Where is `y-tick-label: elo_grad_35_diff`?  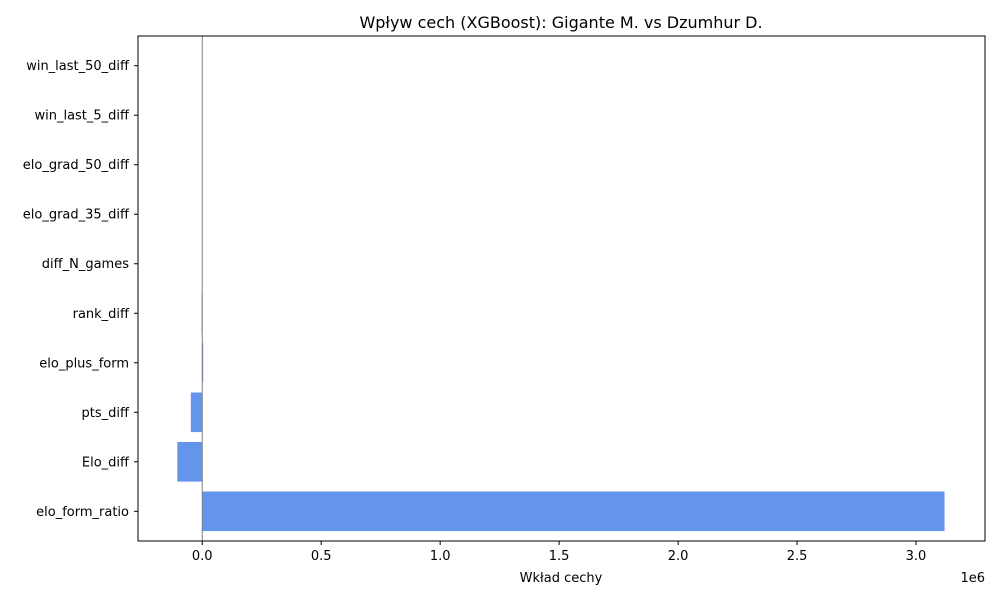 y-tick-label: elo_grad_35_diff is located at coordinates (76, 215).